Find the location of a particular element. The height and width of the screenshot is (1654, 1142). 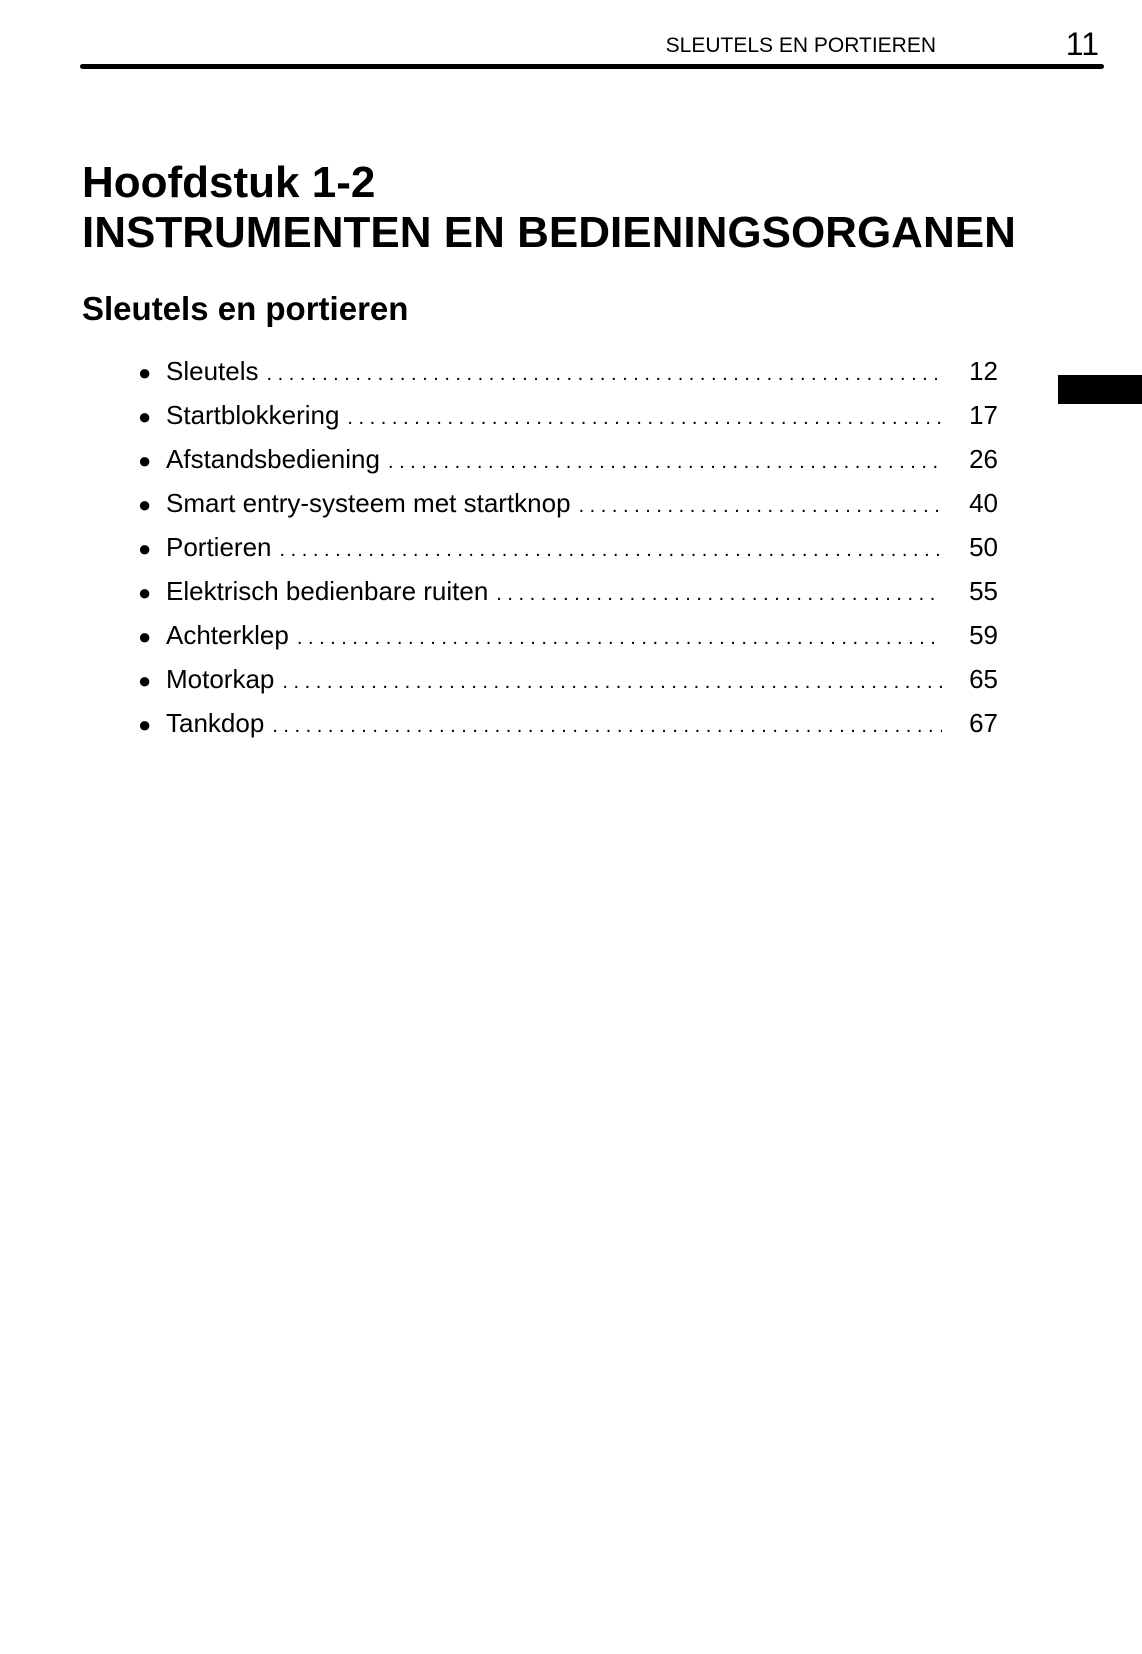

toc-page: 55 is located at coordinates (983, 591).